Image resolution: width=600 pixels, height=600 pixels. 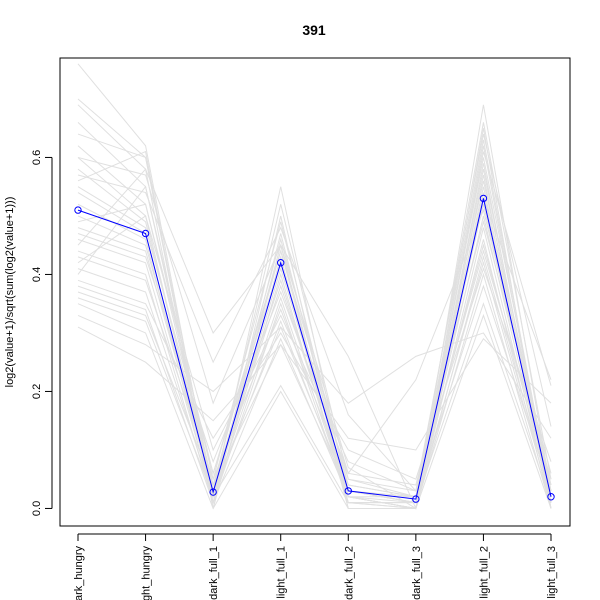 I want to click on x-tick-label: light_full_1, so click(x=282, y=572).